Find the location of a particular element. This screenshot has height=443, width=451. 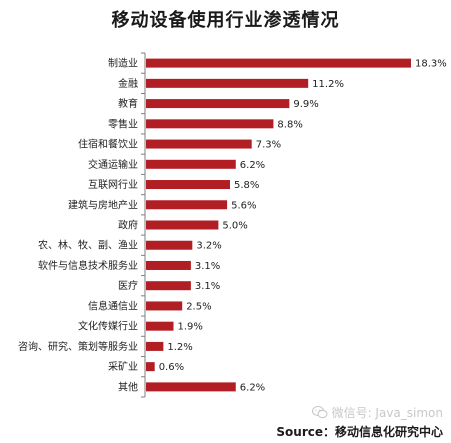

source-note: Source：移动信息化研究中心 is located at coordinates (359, 432).